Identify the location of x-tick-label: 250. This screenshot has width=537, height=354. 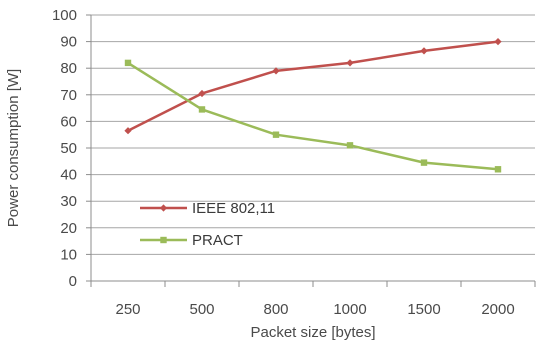
(127, 309).